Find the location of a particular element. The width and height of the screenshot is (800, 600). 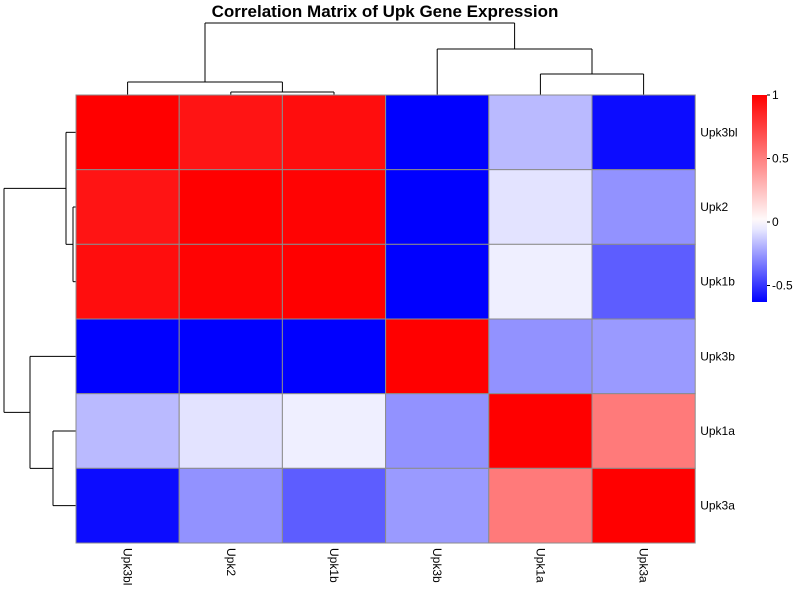

heatmap-cell-upk3bl-upk3a is located at coordinates (643, 132).